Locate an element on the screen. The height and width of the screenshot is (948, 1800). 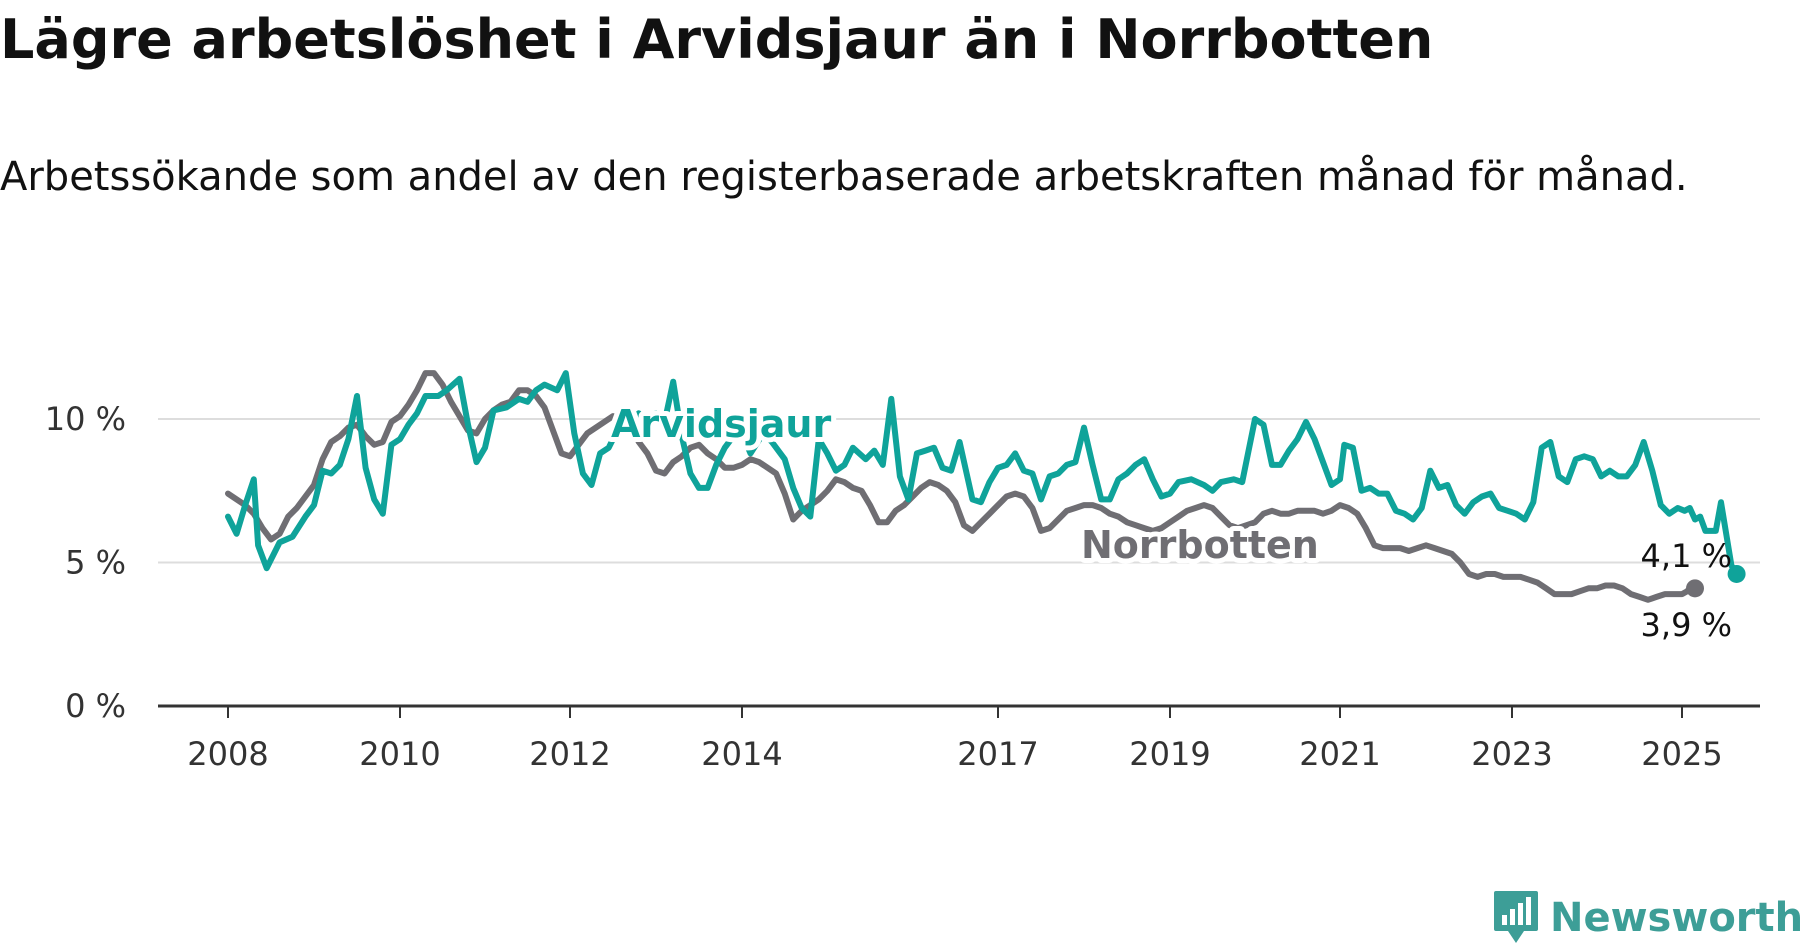
x-tick-label: 2008 is located at coordinates (227, 754).